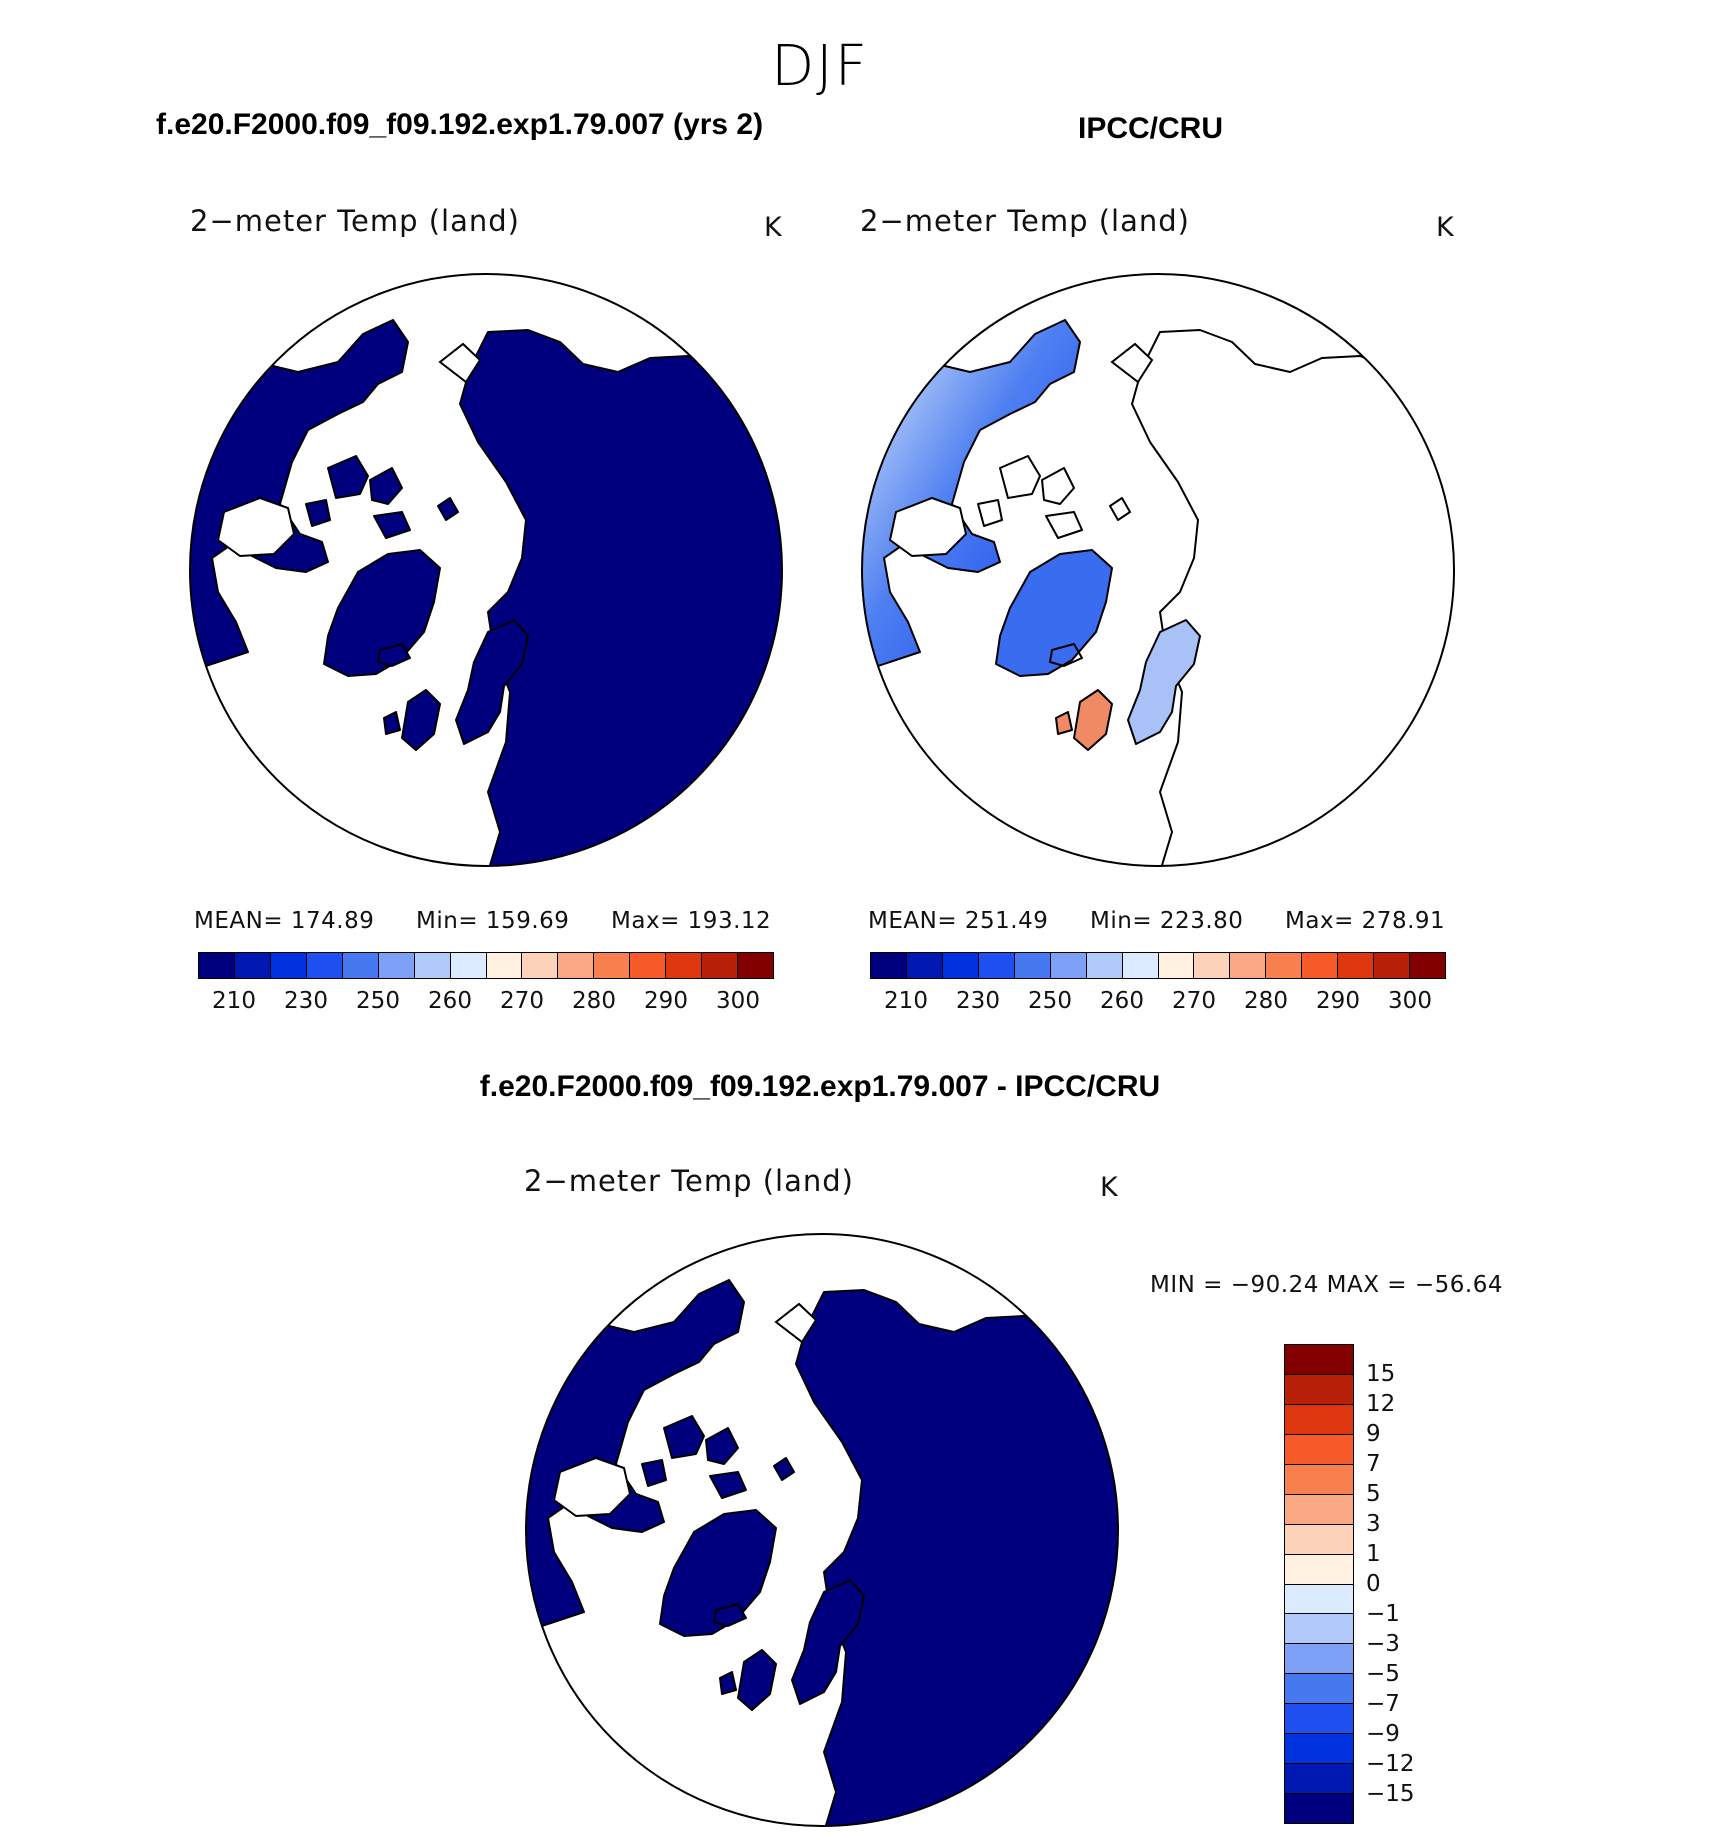 This screenshot has height=1840, width=1710. I want to click on diff-polar-map, so click(822, 1530).